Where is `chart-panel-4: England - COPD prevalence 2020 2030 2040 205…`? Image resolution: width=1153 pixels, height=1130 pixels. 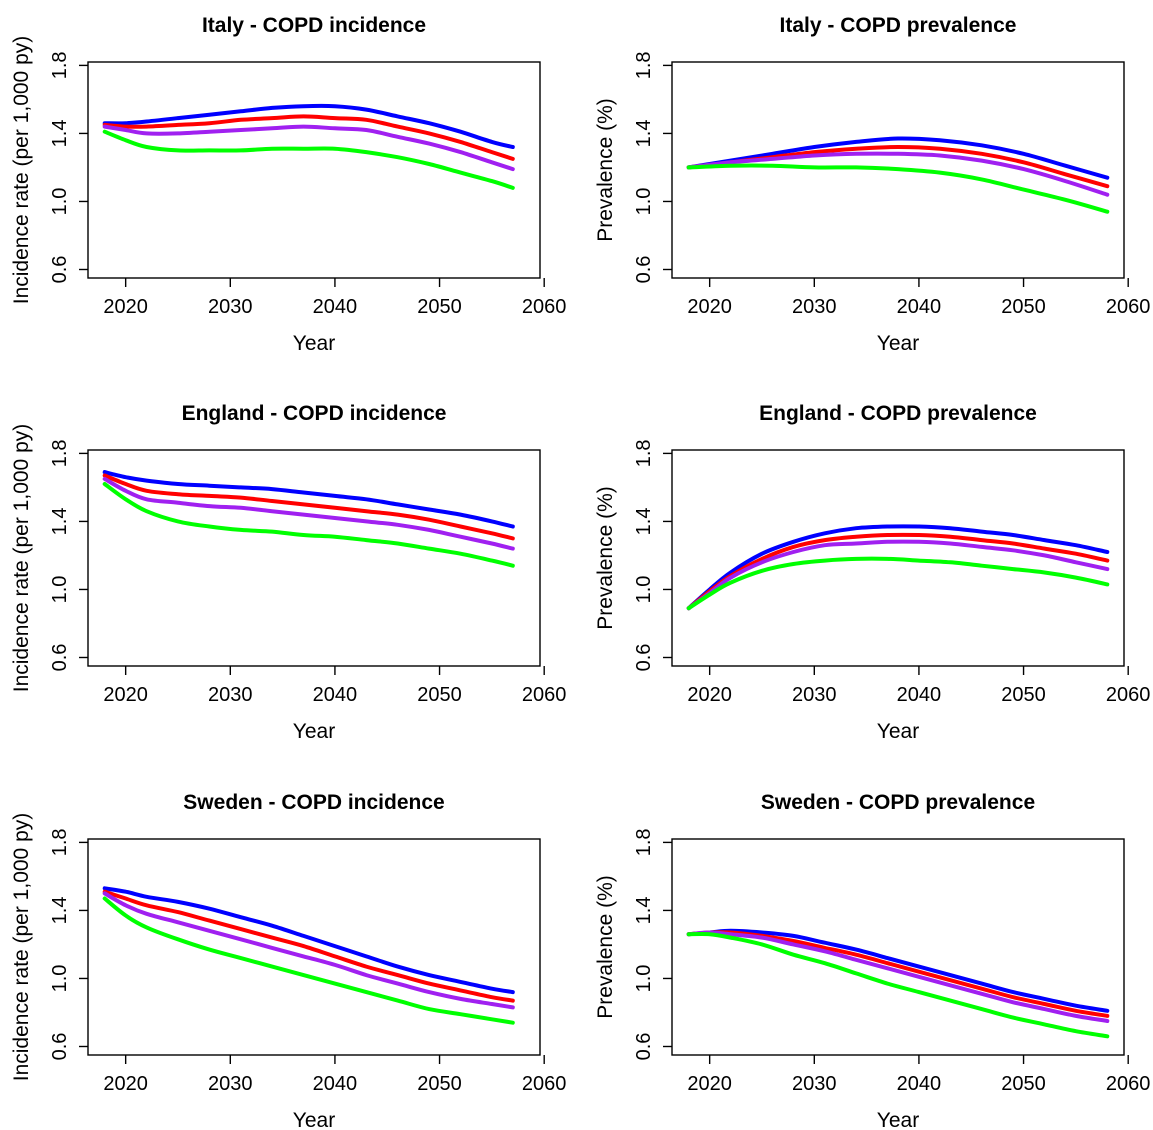
chart-panel-4: England - COPD prevalence 2020 2030 2040 205… is located at coordinates (872, 572).